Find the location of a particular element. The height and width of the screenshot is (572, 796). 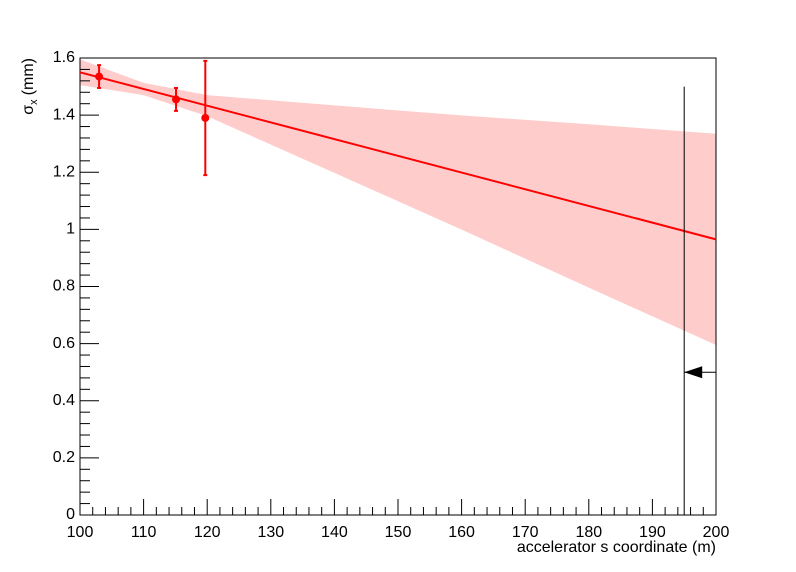

y-label-subscript: x is located at coordinates (34, 102).